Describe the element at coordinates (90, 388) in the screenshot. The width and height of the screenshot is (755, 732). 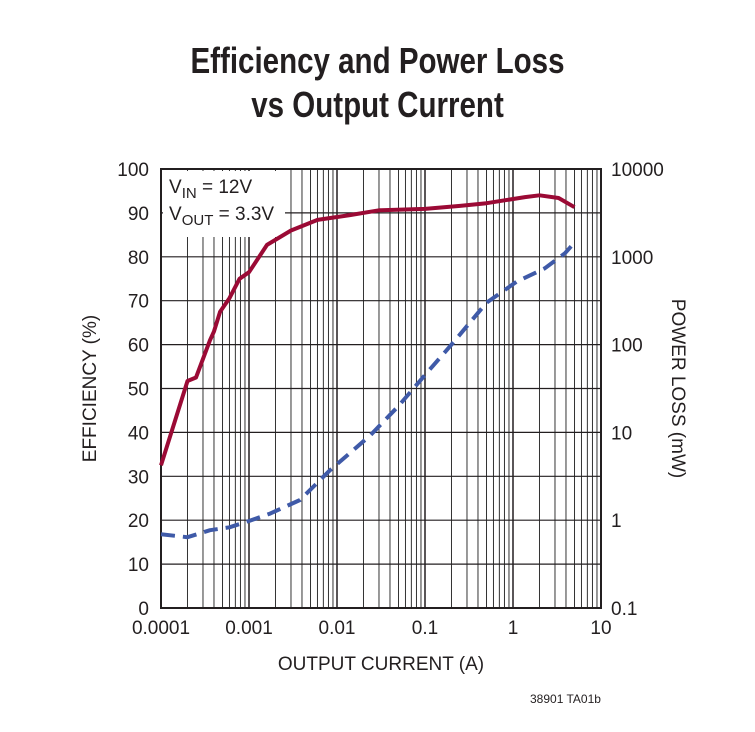
I see `y-axis-label: EFFICIENCY (%)` at that location.